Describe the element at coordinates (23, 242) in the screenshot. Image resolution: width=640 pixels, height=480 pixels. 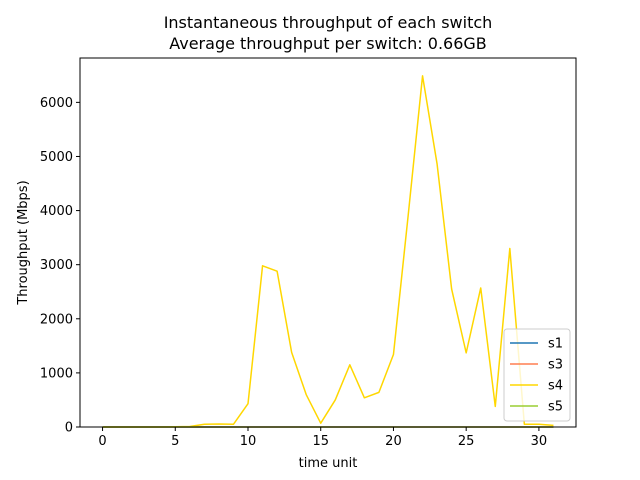
I see `y-axis-label: Throughput (Mbps)` at that location.